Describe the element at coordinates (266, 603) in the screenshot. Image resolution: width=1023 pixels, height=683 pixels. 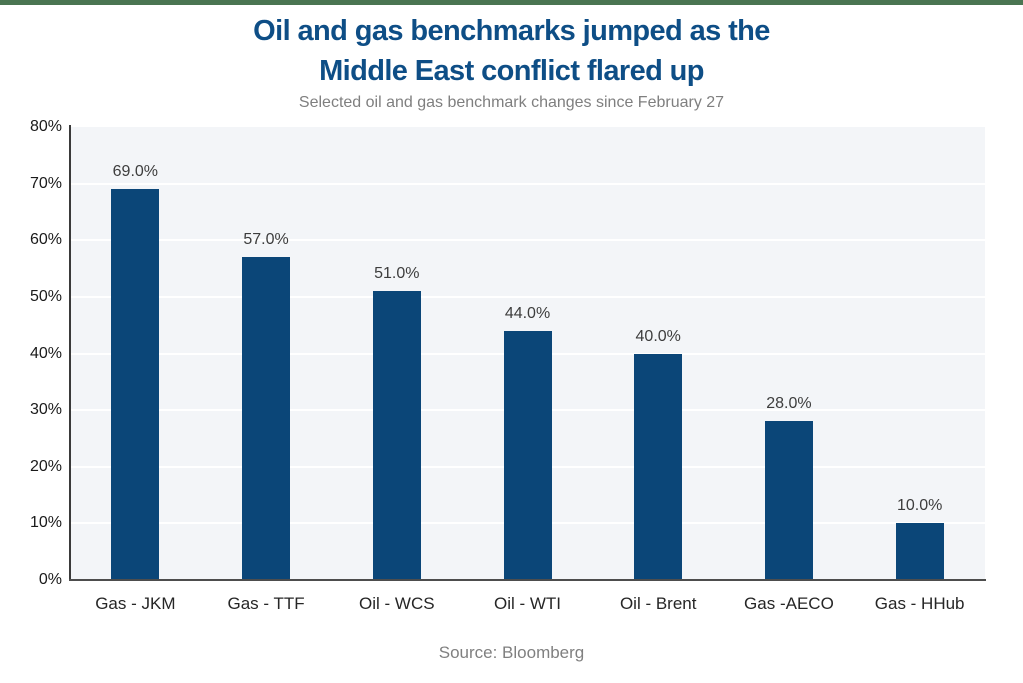
I see `x-tick-label: Gas - TTF` at that location.